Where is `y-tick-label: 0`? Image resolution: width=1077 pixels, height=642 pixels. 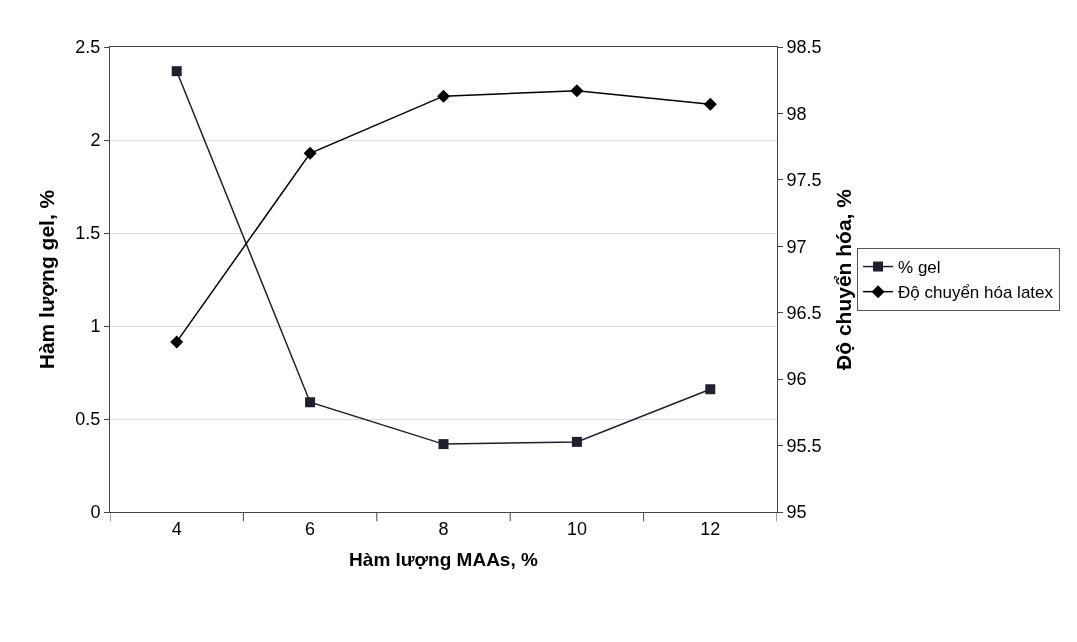 y-tick-label: 0 is located at coordinates (95, 512).